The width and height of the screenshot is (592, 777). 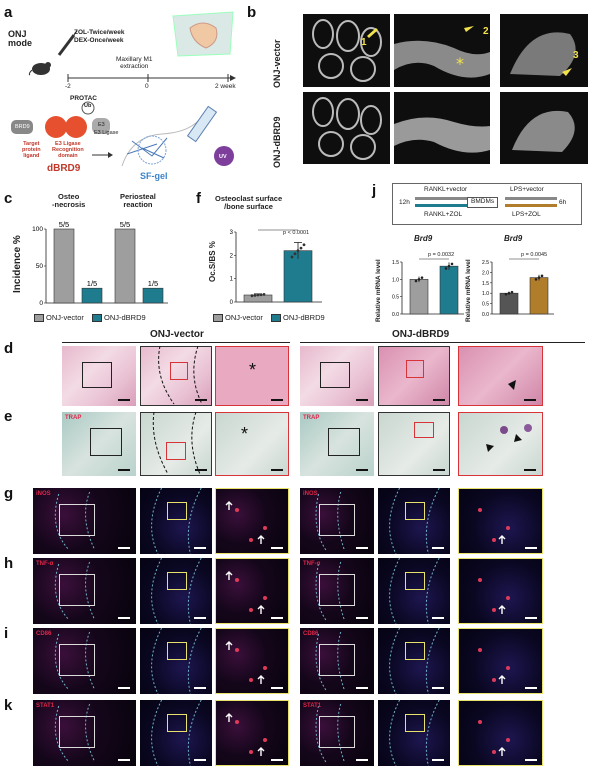 What do you see at coordinates (97, 318) in the screenshot?
I see `legend-c-swatch-dbrd9` at bounding box center [97, 318].